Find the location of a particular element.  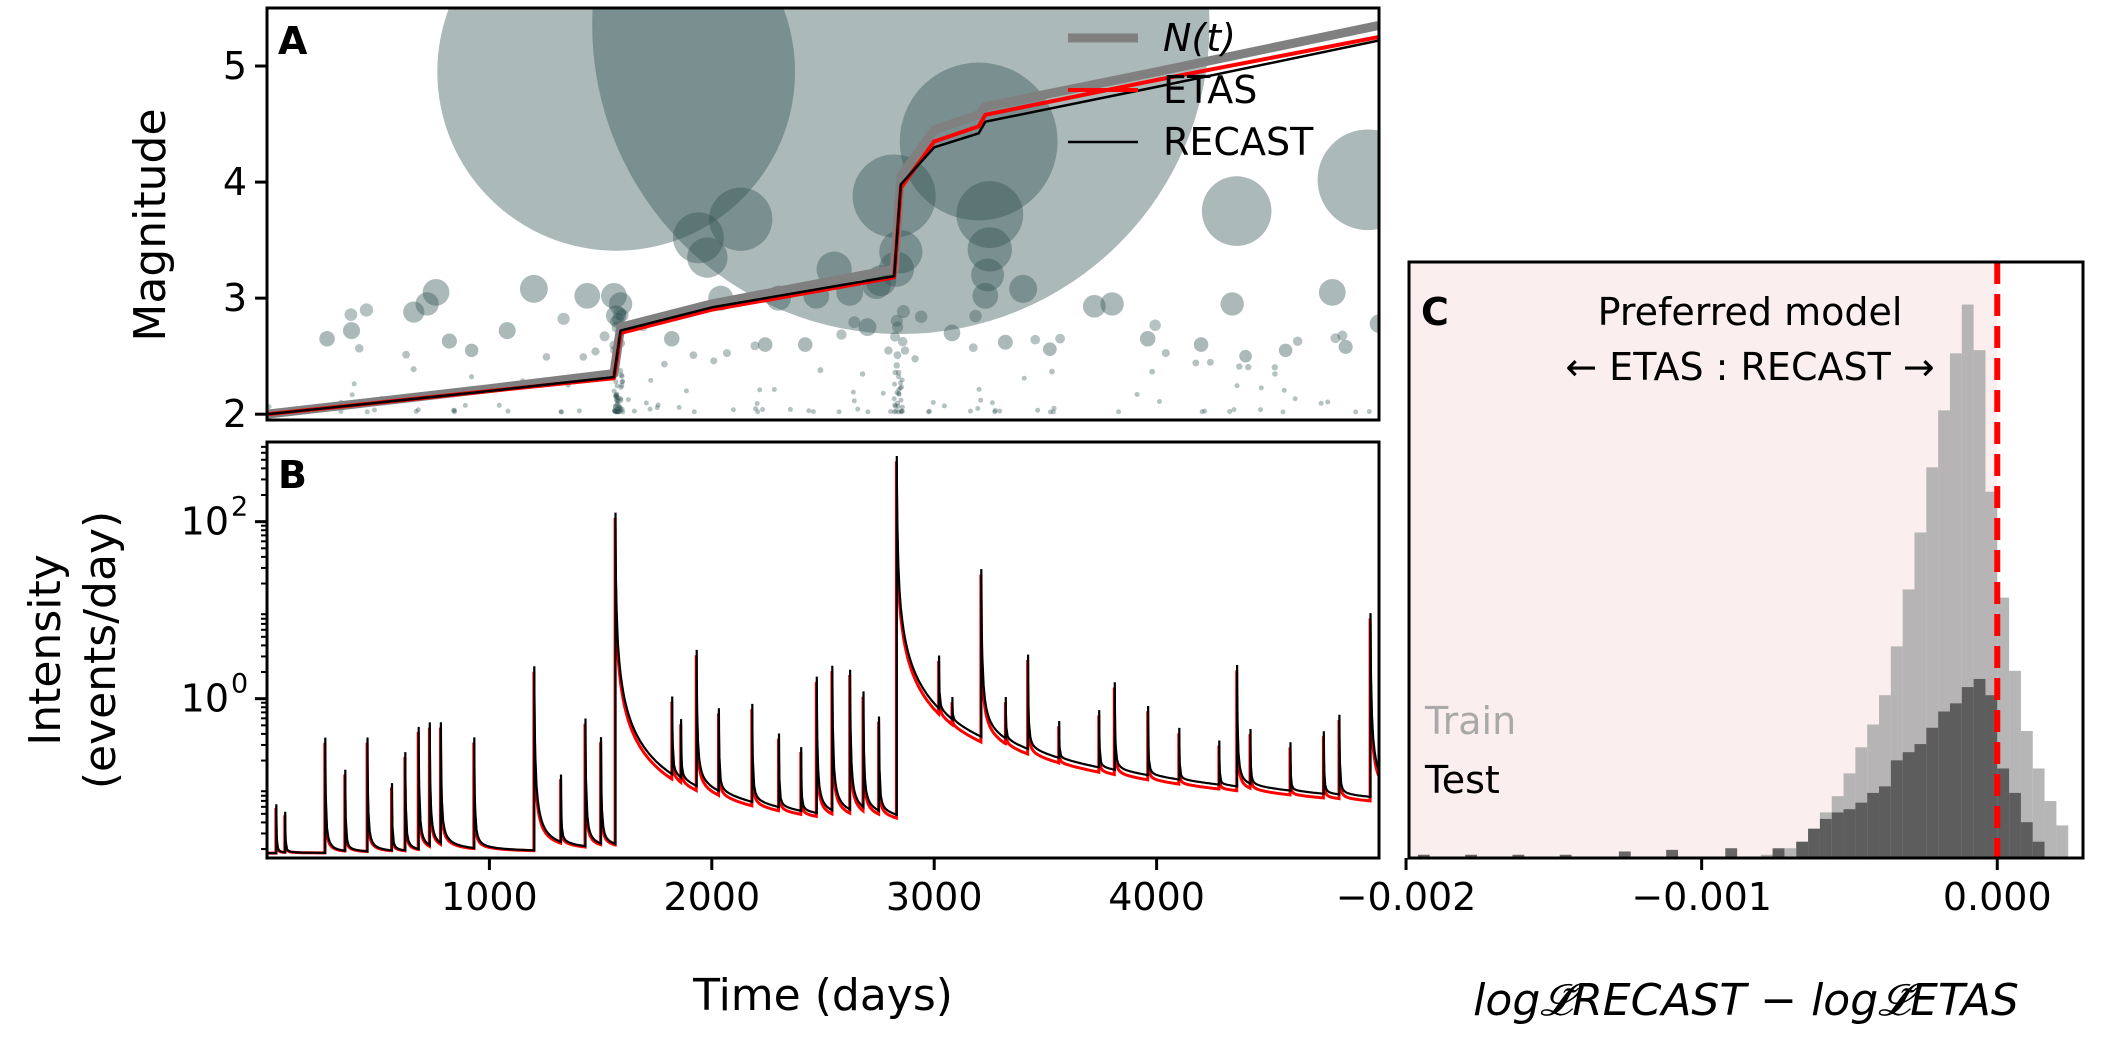

panel-a-y-tick-label: 4 is located at coordinates (235, 182).